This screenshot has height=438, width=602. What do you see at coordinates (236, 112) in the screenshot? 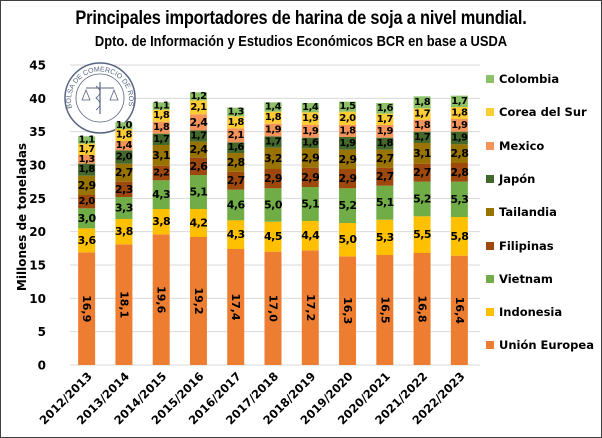
I see `data-label: 1,3` at bounding box center [236, 112].